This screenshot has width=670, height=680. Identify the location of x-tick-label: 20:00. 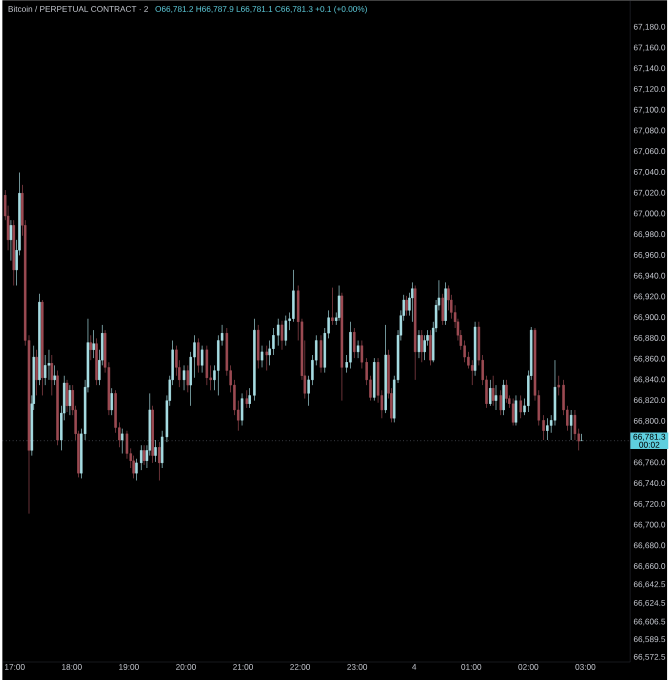
(186, 667).